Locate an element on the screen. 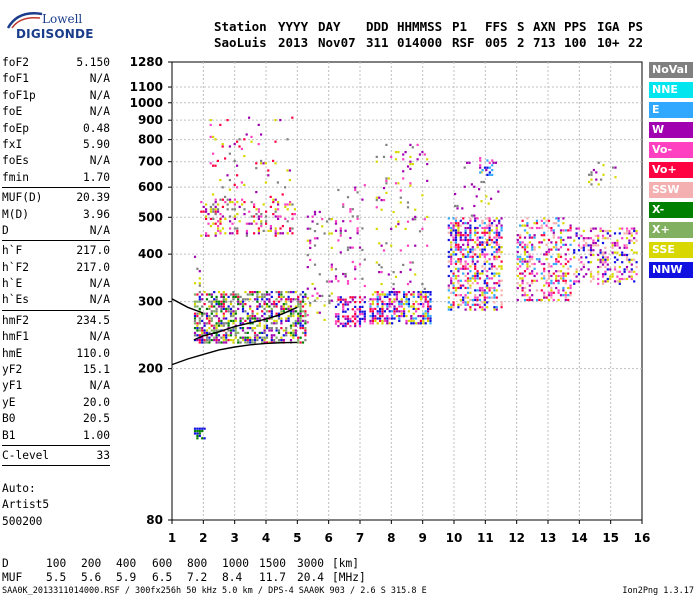 The image size is (700, 600). param-name: fxI is located at coordinates (12, 144).